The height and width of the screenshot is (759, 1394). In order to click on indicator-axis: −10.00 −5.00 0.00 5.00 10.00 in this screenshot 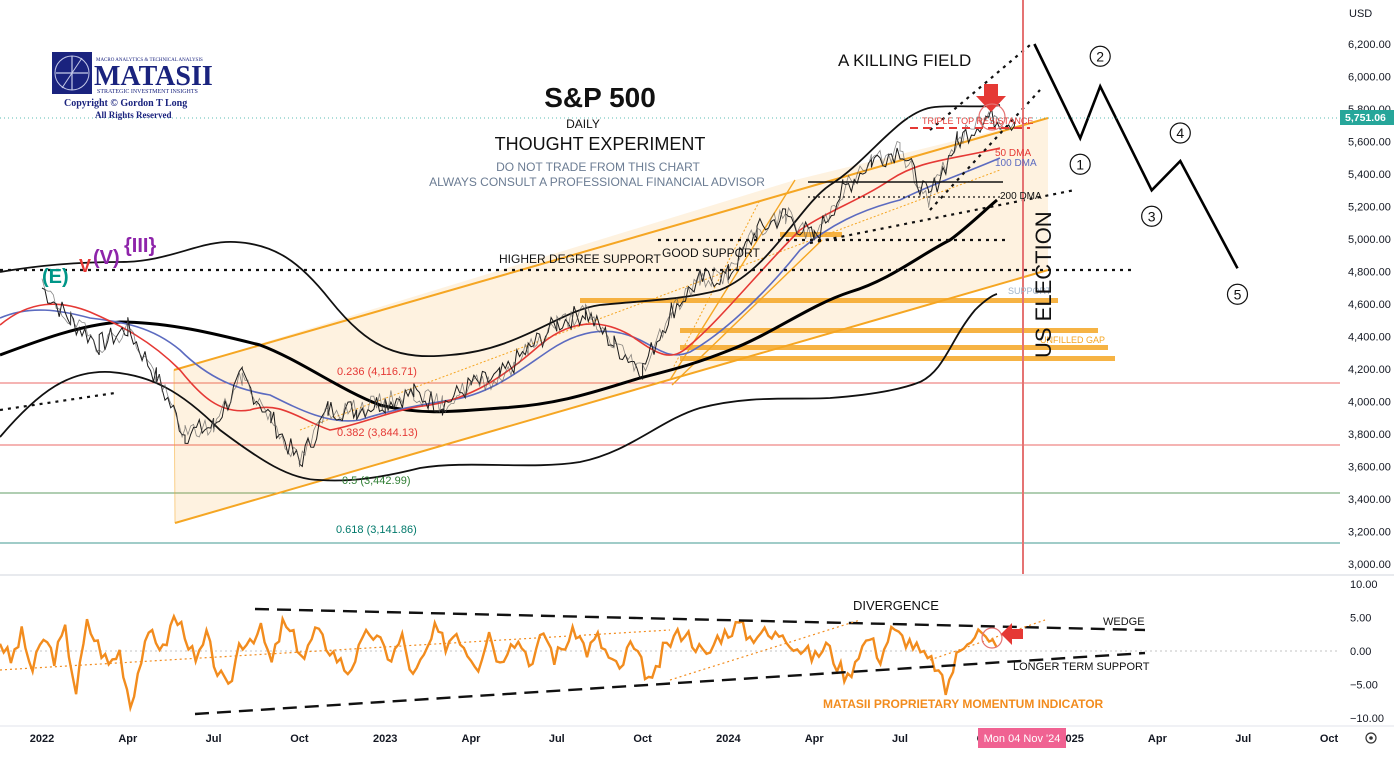, I will do `click(1367, 652)`.